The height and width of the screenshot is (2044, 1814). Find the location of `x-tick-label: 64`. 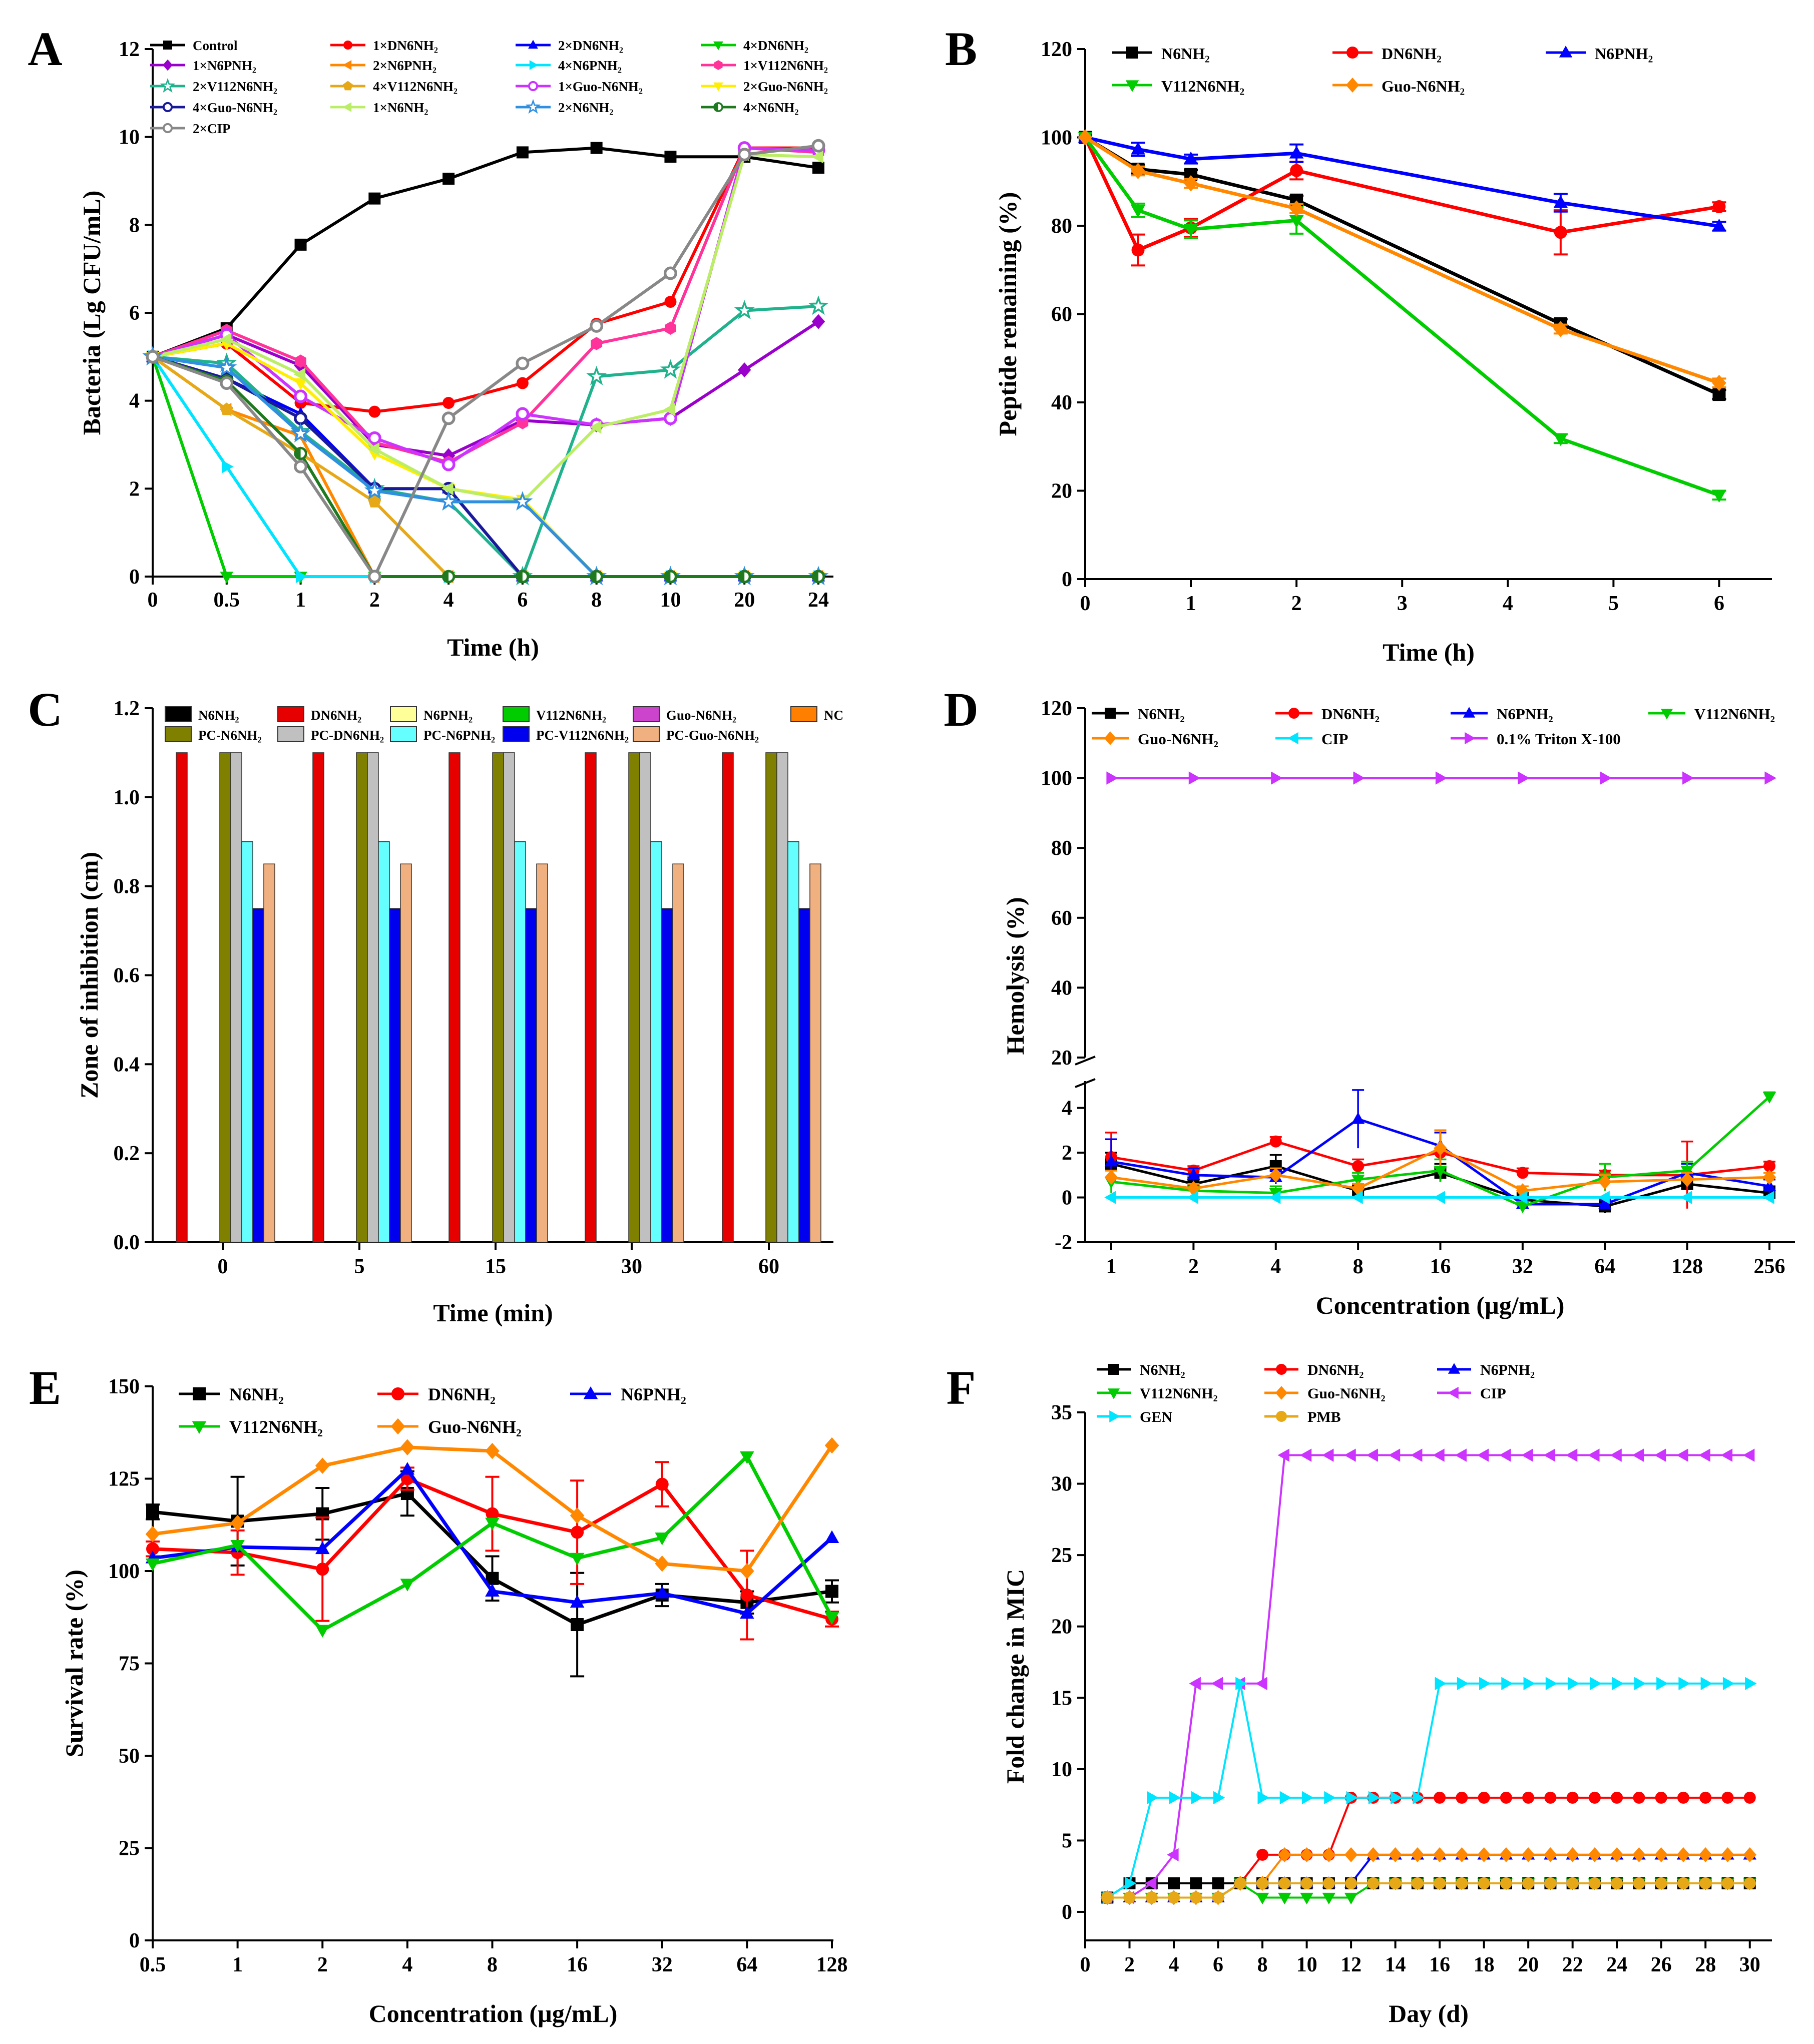

x-tick-label: 64 is located at coordinates (1604, 1266).